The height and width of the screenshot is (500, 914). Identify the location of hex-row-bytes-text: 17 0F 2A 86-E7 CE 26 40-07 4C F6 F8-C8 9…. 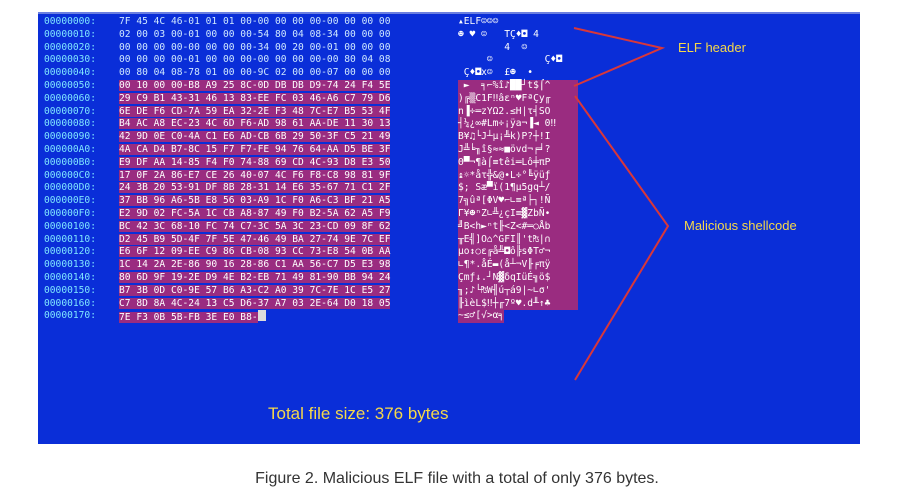
(255, 175).